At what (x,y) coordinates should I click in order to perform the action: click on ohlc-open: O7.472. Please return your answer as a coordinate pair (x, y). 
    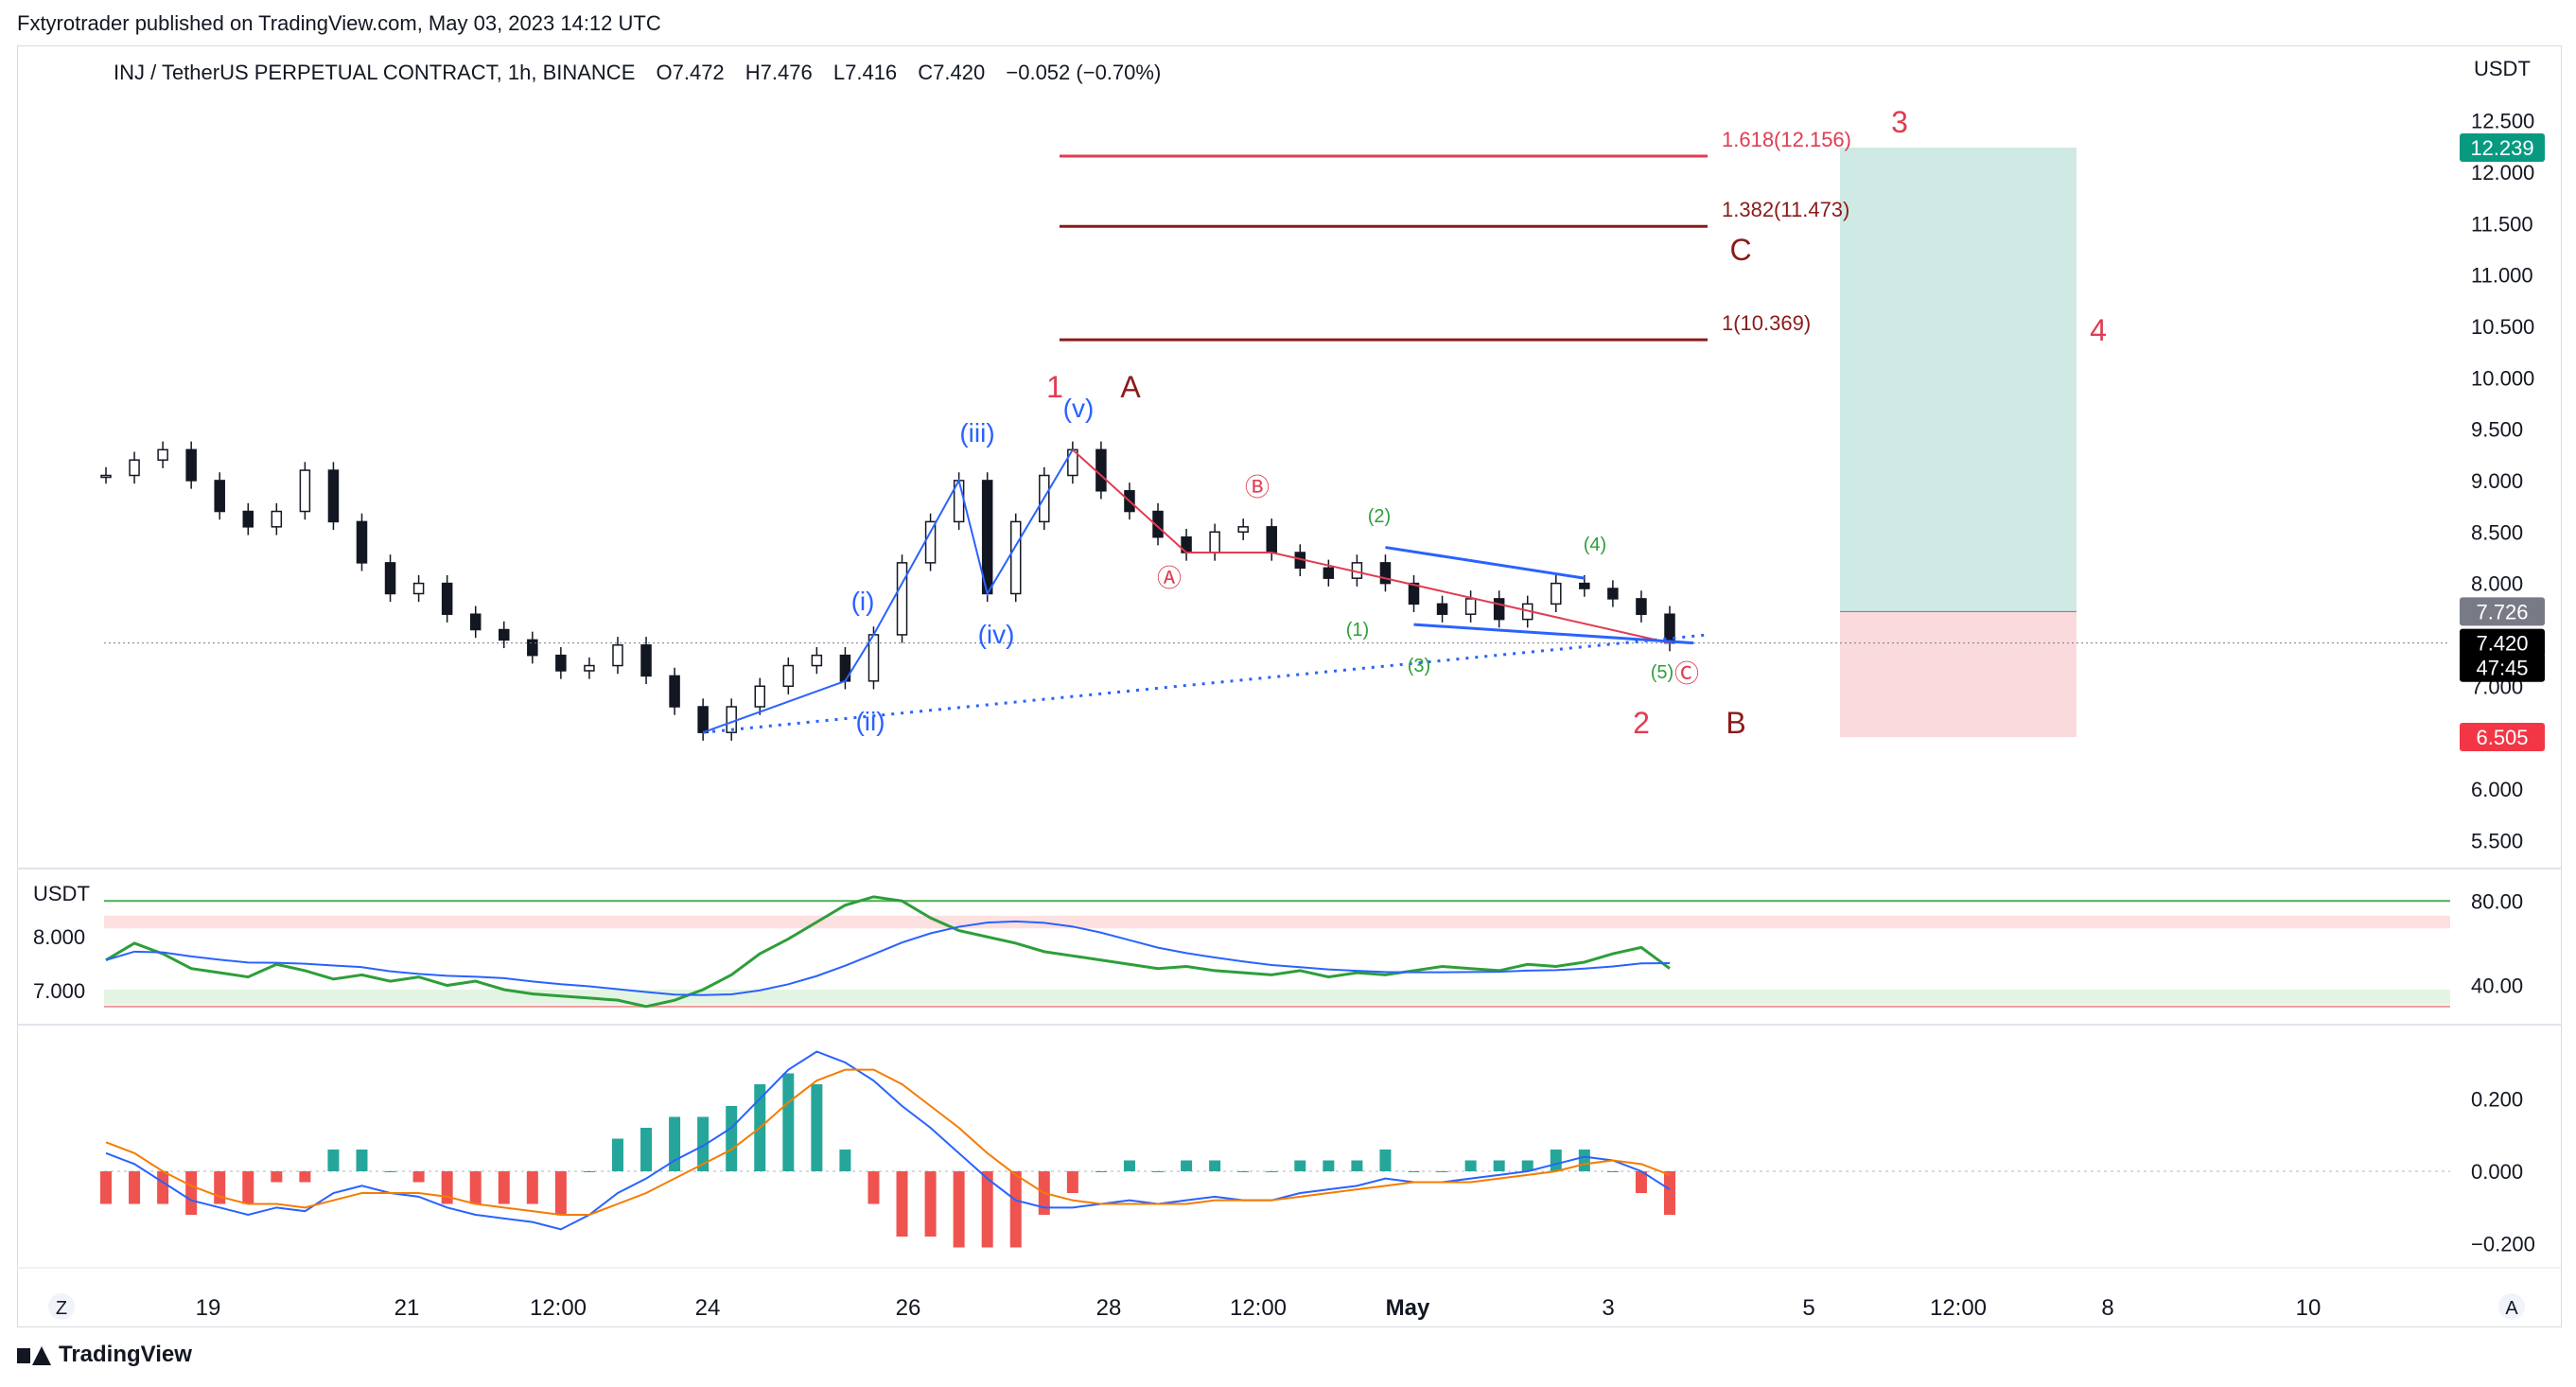
    Looking at the image, I should click on (691, 72).